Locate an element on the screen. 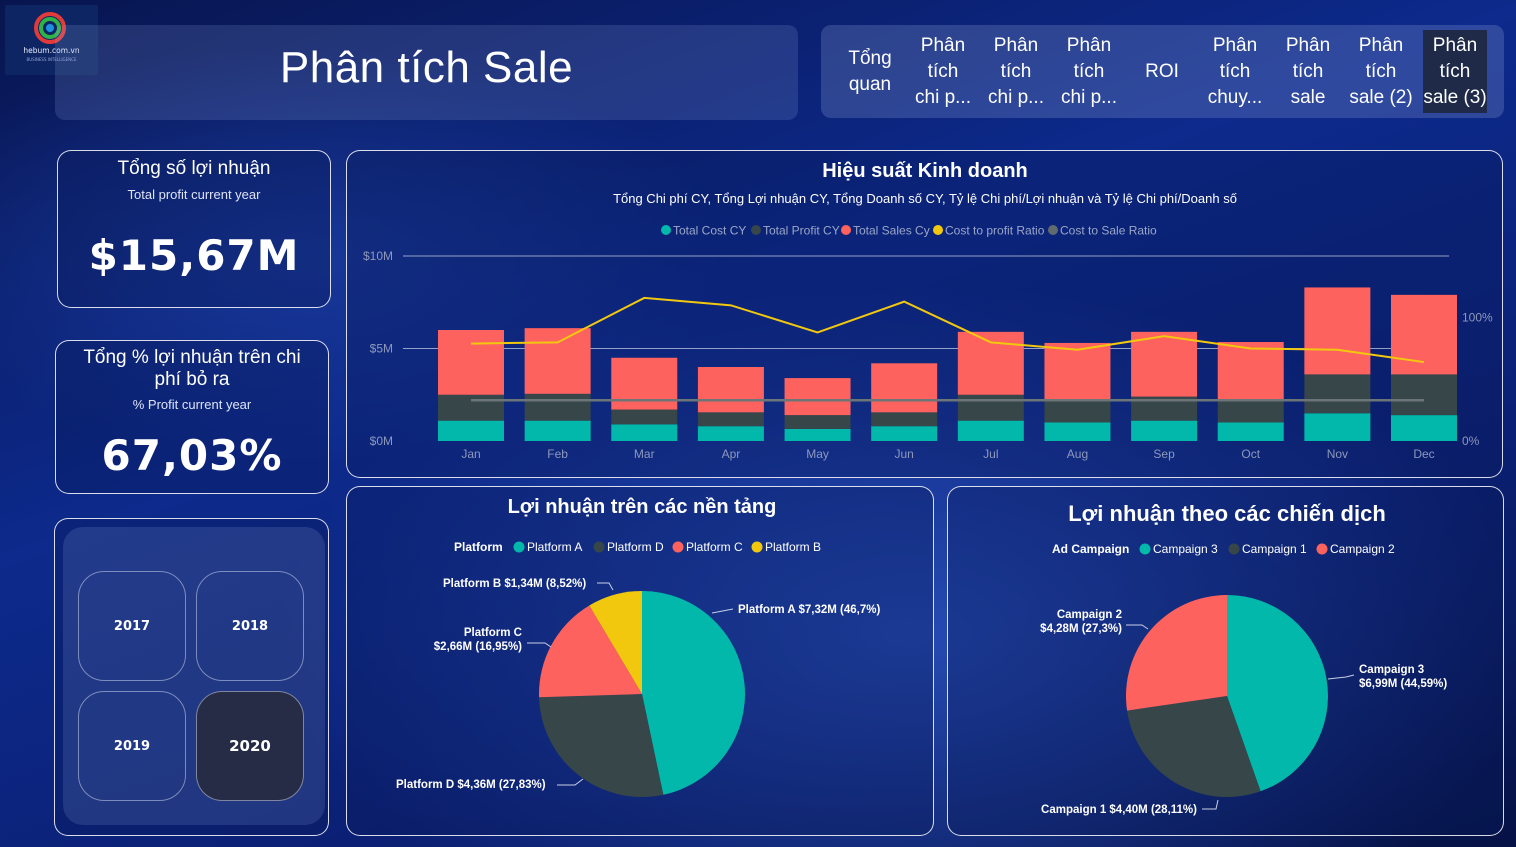 The height and width of the screenshot is (847, 1516). nav-tab-phan-tich-sale-3: Phân tích sale (3) is located at coordinates (1455, 71).